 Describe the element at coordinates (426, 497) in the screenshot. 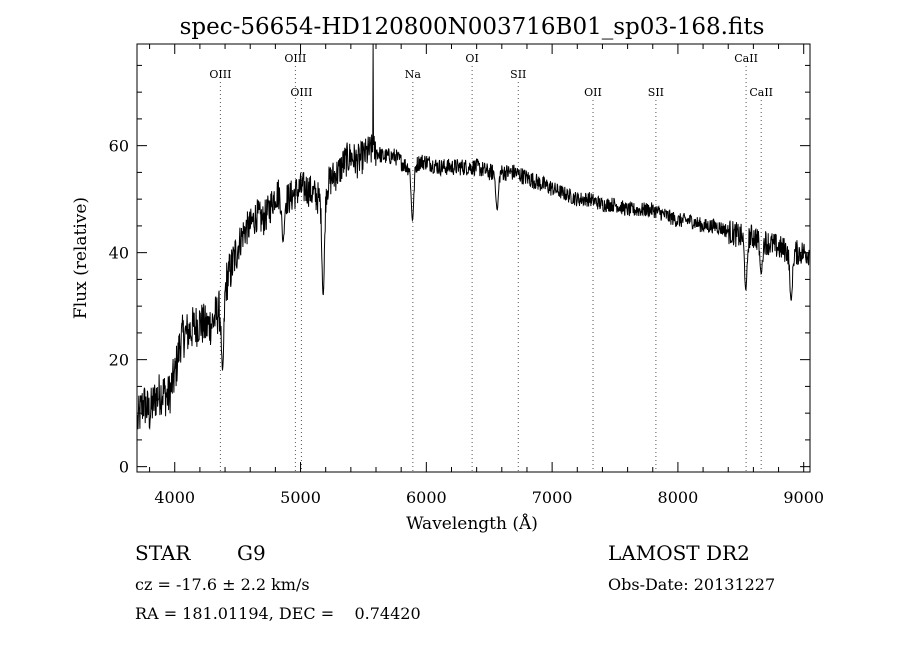

I see `x-tick-label: 6000` at that location.